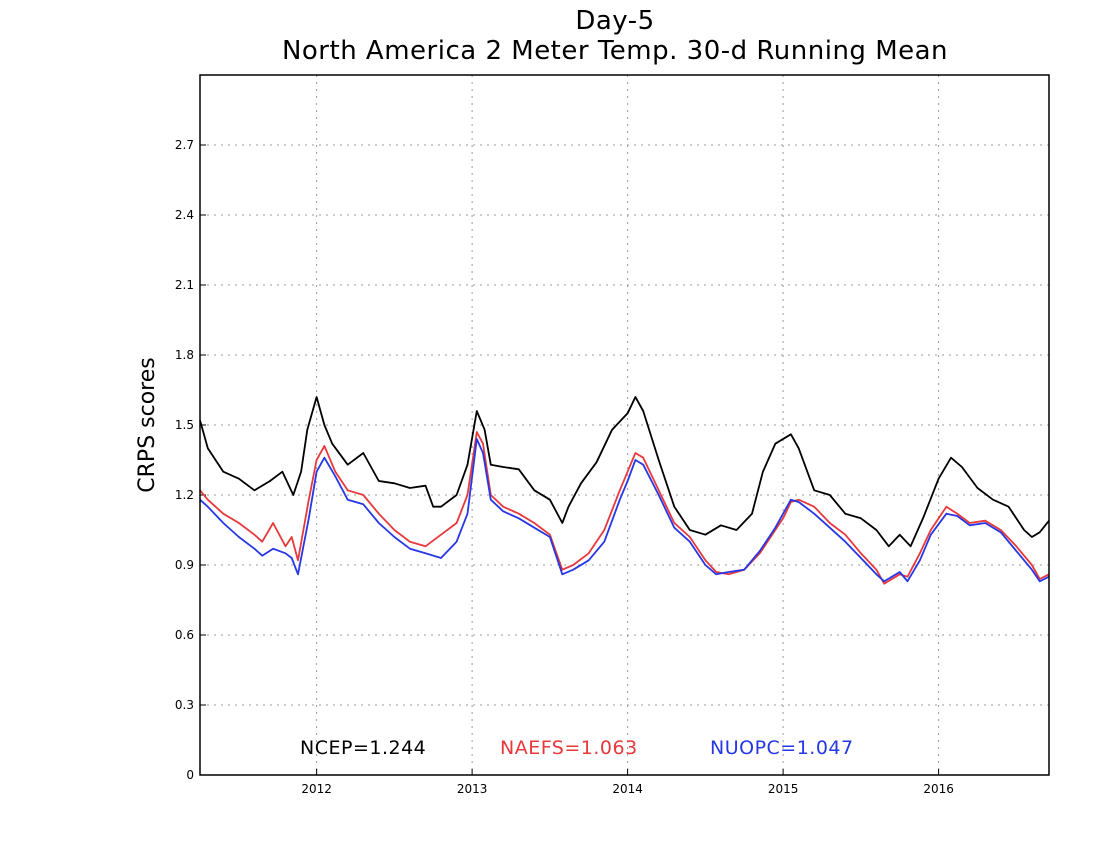 The image size is (1100, 854). Describe the element at coordinates (614, 21) in the screenshot. I see `chart-title: Day-5` at that location.